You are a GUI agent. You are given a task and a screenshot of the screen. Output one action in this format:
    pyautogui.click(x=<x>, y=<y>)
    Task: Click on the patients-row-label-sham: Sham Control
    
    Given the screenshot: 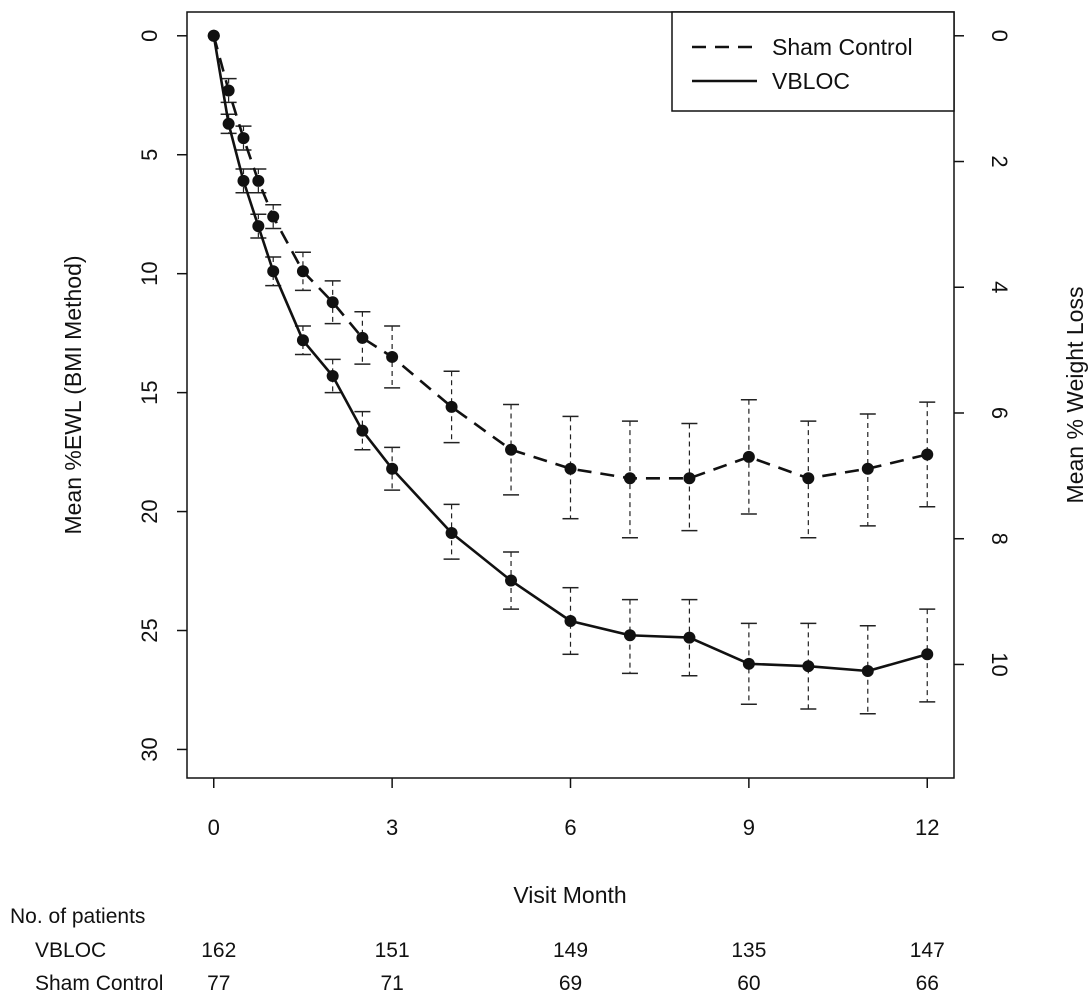 What is the action you would take?
    pyautogui.click(x=99, y=983)
    